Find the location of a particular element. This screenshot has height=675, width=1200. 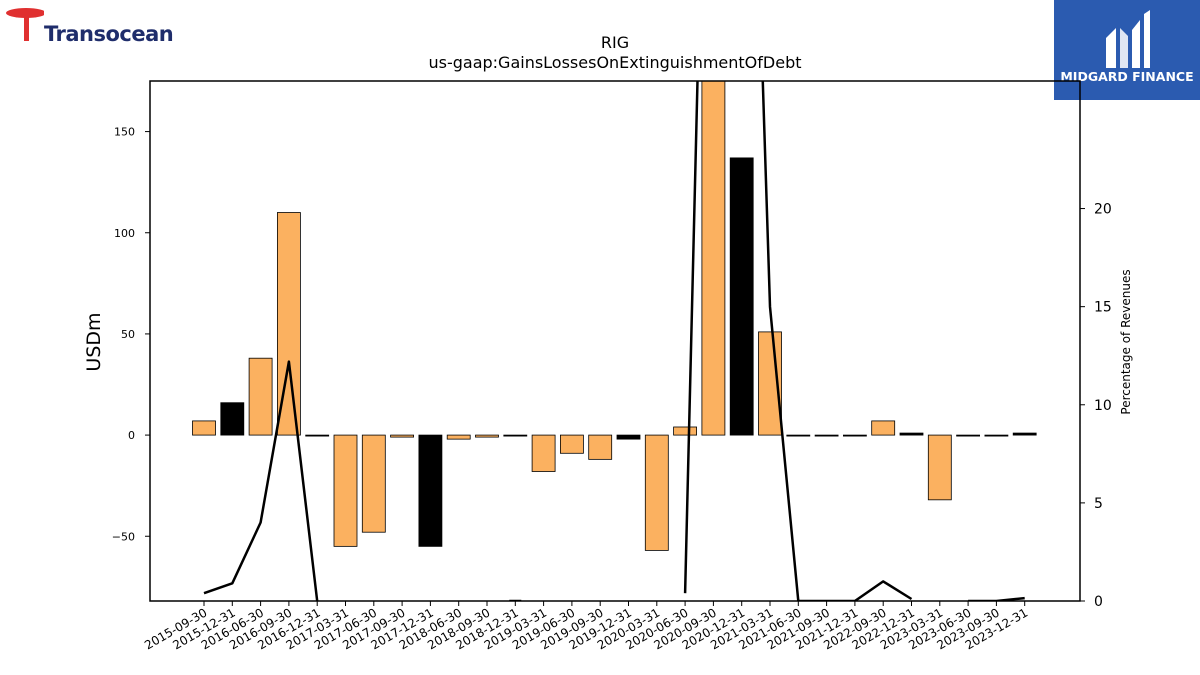

y2-tick-label: 20 is located at coordinates (1103, 210).